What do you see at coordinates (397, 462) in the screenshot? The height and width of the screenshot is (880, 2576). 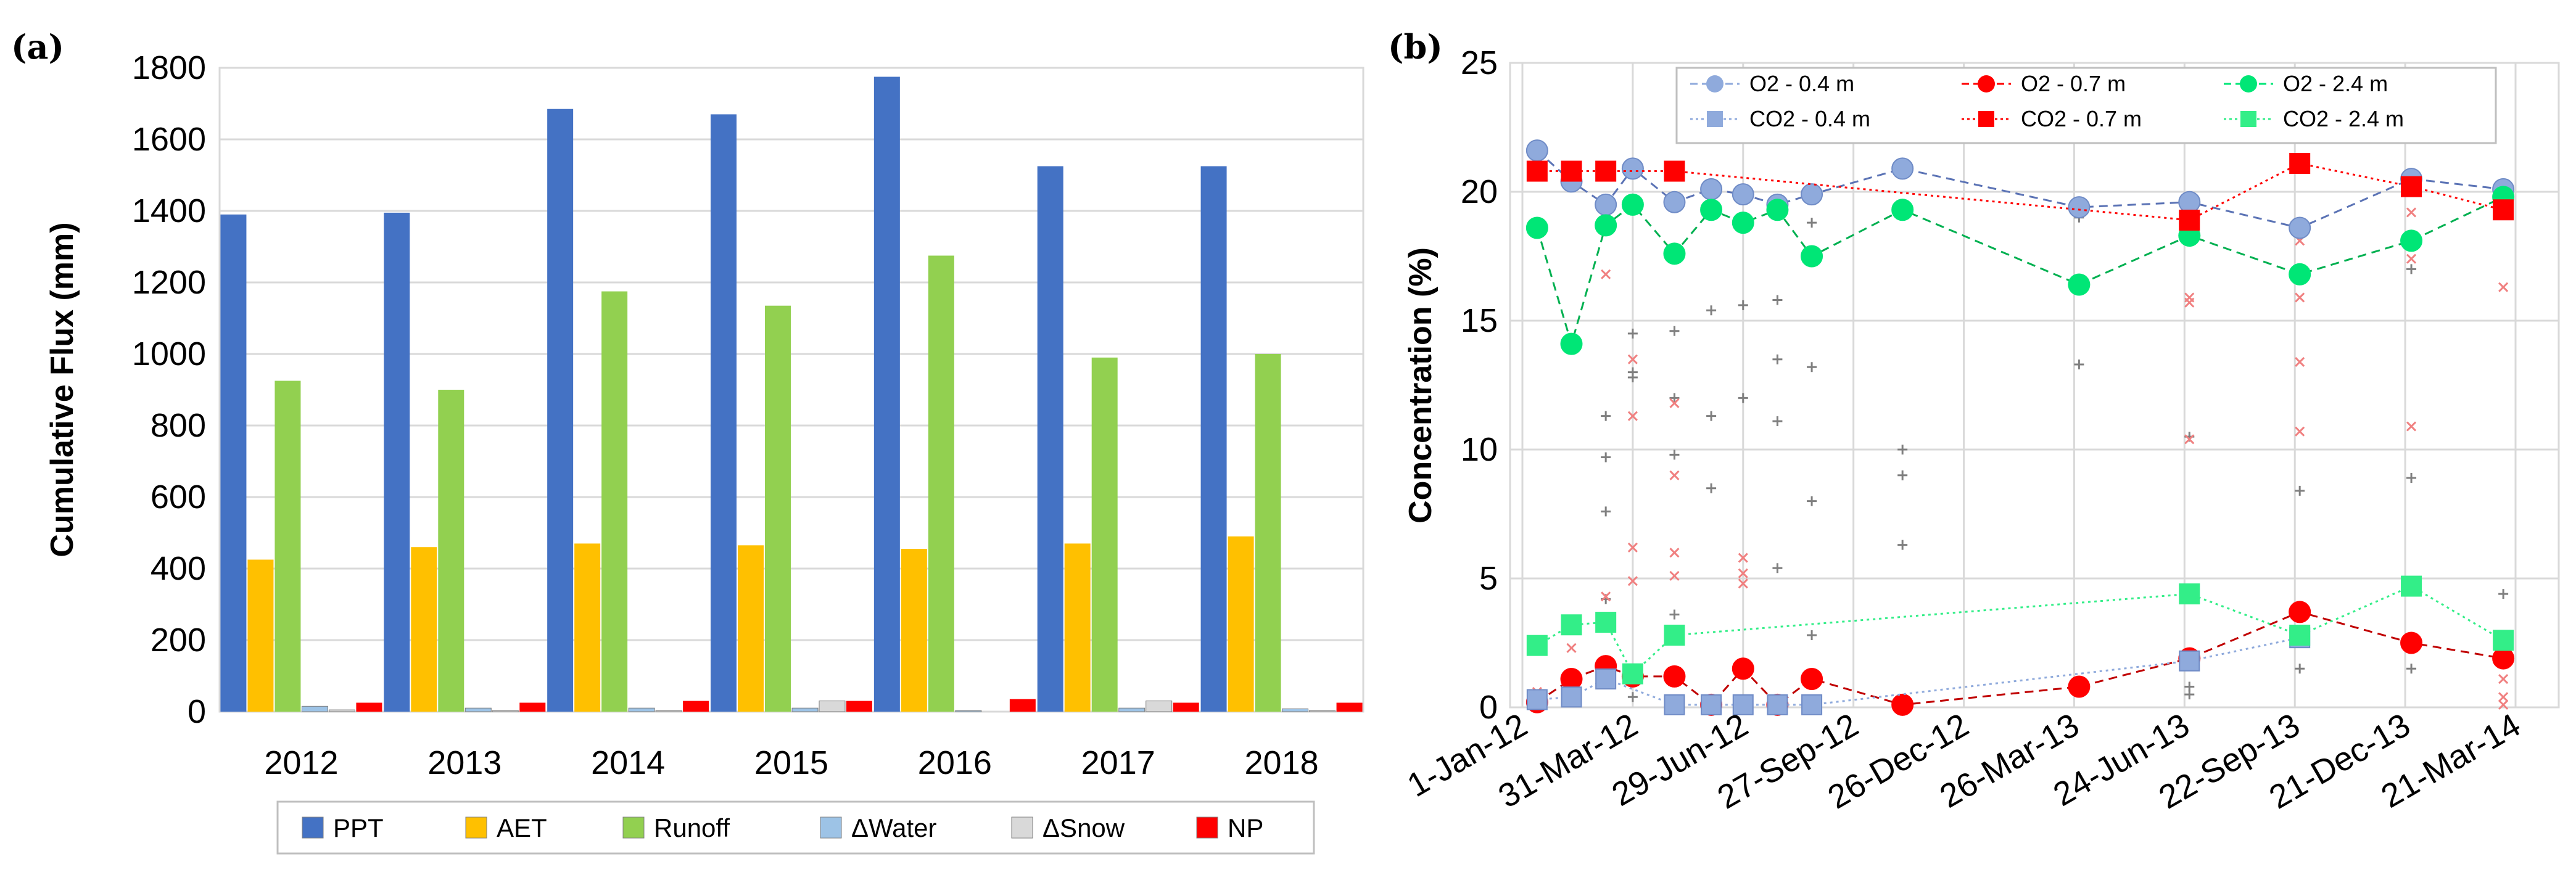 I see `bar-PPT` at bounding box center [397, 462].